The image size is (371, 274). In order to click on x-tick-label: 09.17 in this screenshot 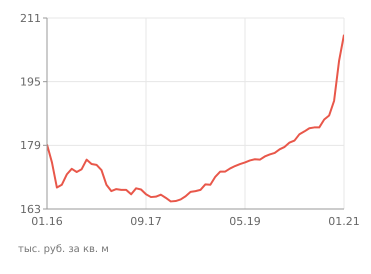, I will do `click(146, 221)`.